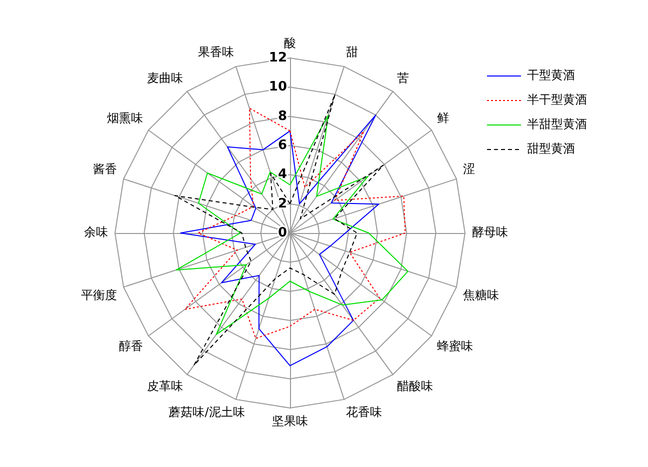 The height and width of the screenshot is (467, 648). I want to click on legend-label: 甜型黄酒, so click(551, 149).